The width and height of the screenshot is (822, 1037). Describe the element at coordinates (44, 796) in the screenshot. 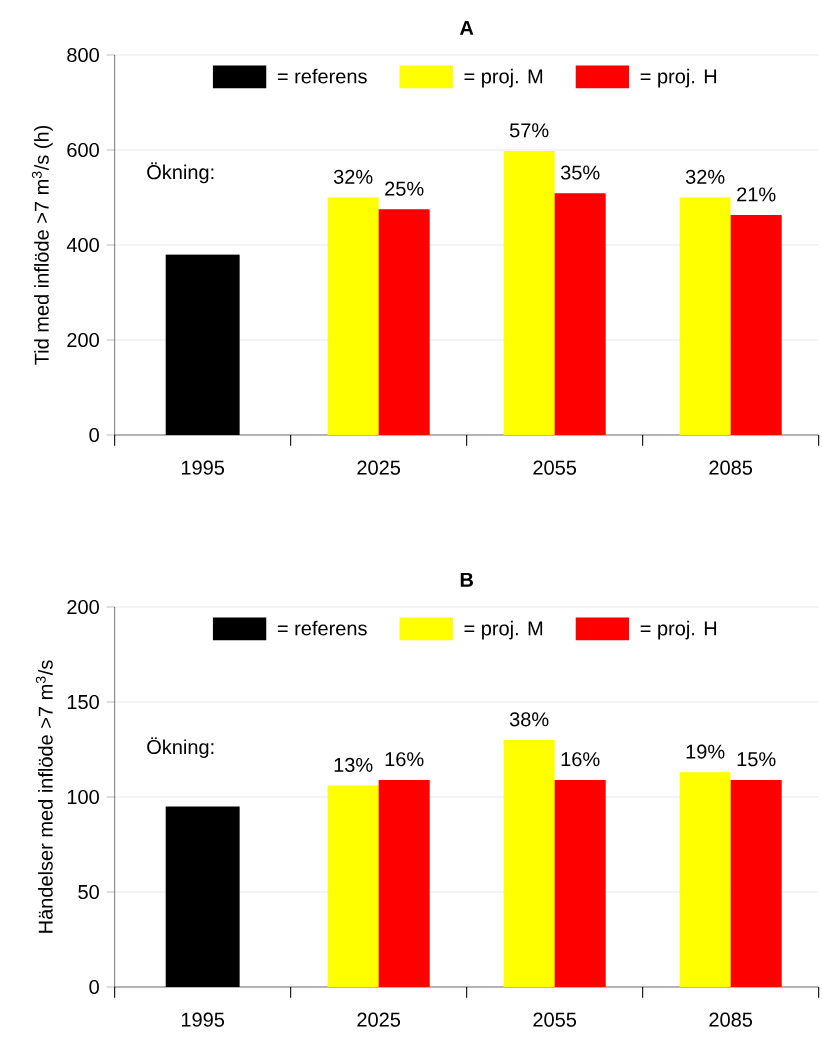

I see `y-axis-title: Händelser med inflöde >7 m$^{3}$/s` at that location.